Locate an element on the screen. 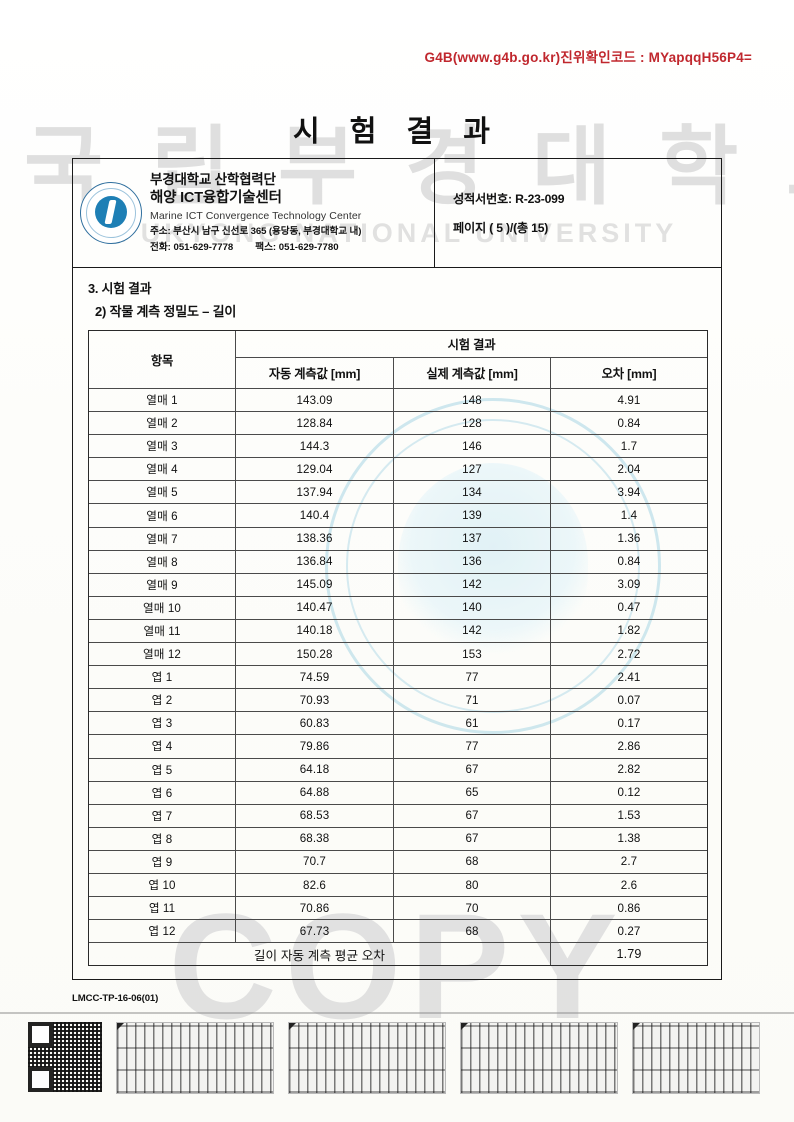 The image size is (794, 1122). cell-error: 3.94 is located at coordinates (629, 492).